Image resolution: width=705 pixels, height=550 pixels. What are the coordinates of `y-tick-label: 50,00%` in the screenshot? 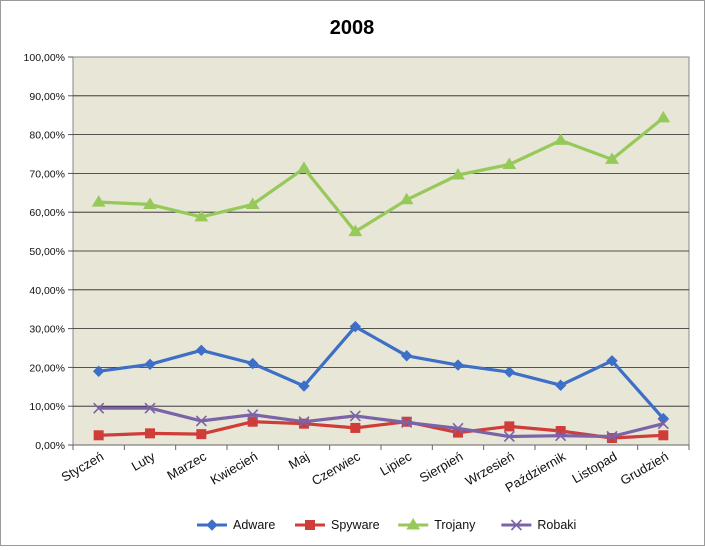 It's located at (47, 252).